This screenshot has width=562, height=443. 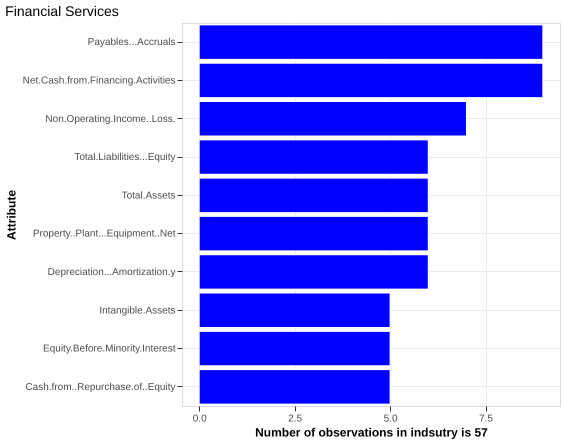 I want to click on text: Financial Services, so click(x=62, y=11).